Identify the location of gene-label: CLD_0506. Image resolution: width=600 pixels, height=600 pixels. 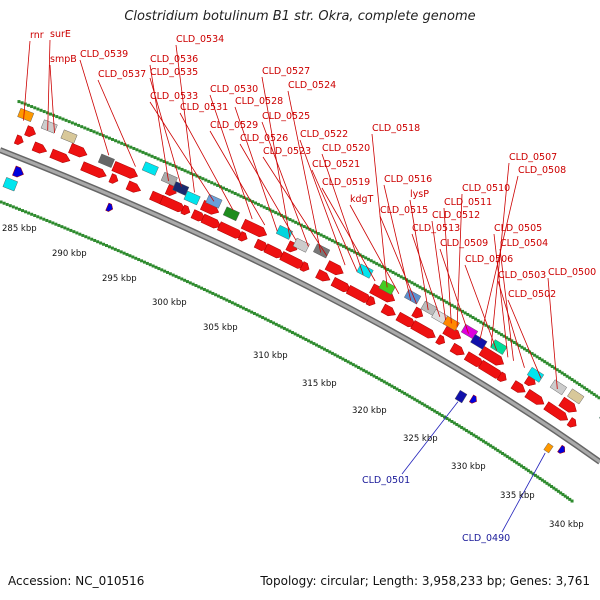
(489, 259).